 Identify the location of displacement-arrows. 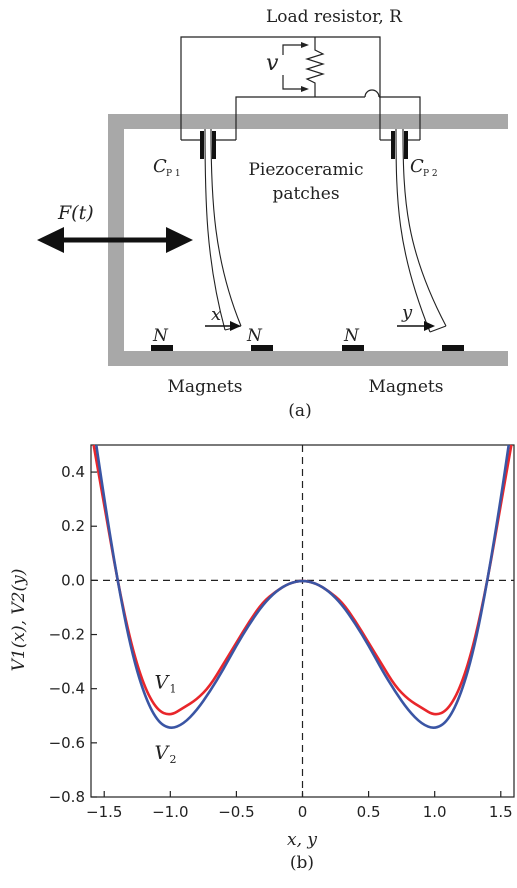
(320, 326).